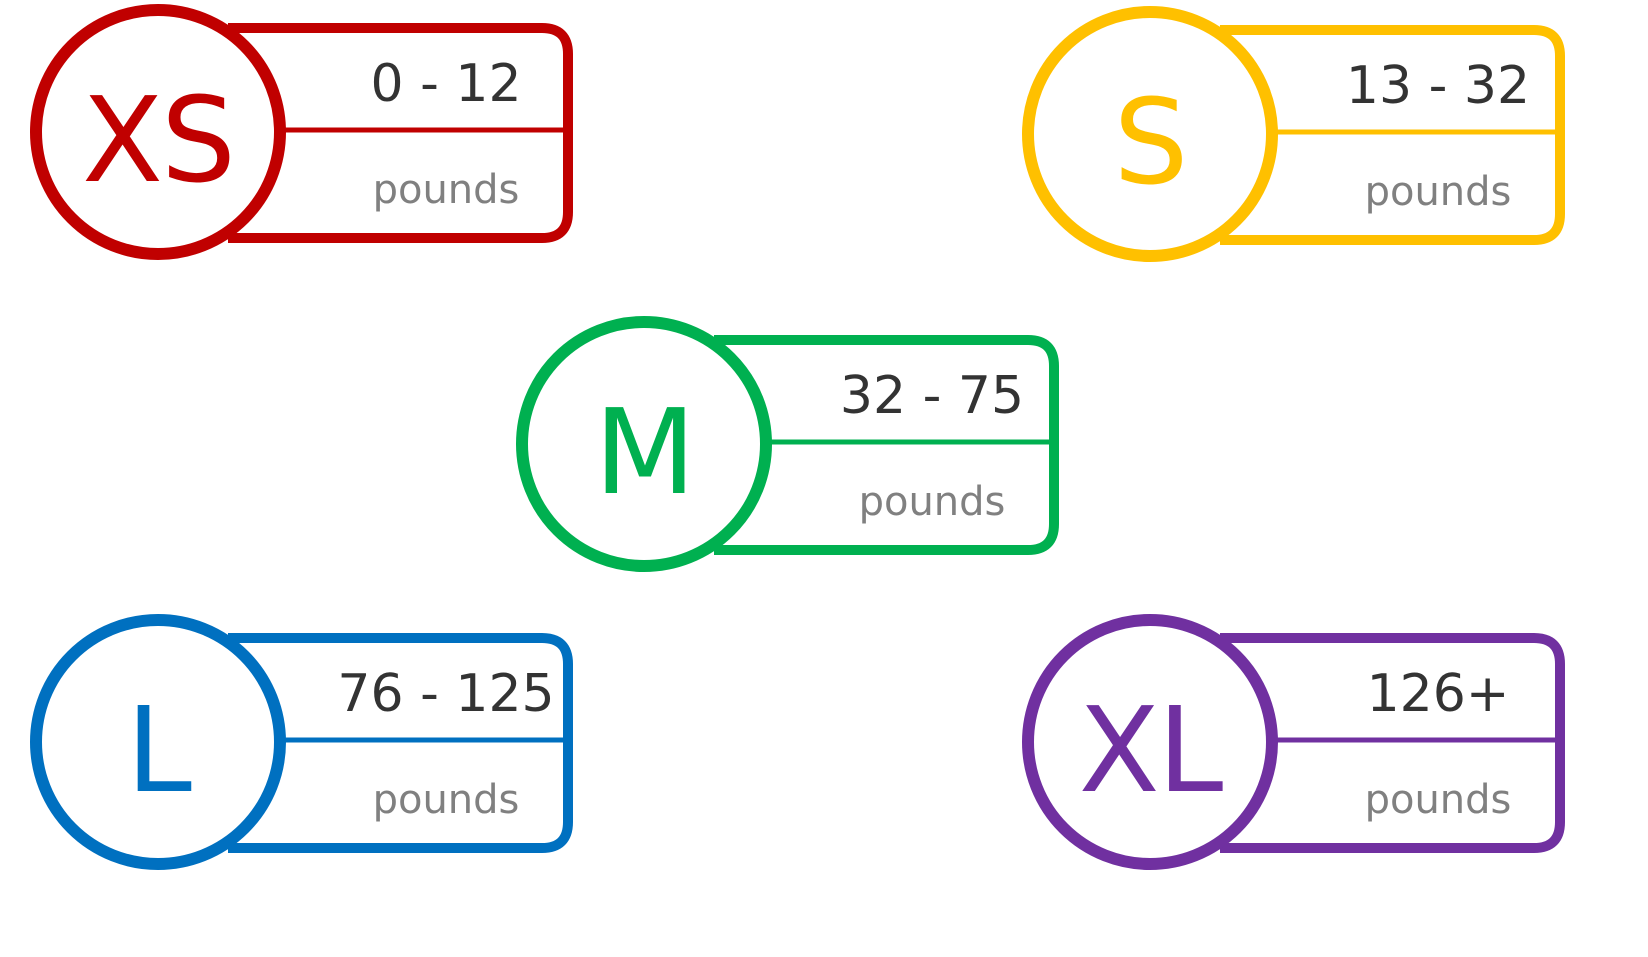 The width and height of the screenshot is (1648, 957). Describe the element at coordinates (301, 742) in the screenshot. I see `badge-outline-l` at that location.